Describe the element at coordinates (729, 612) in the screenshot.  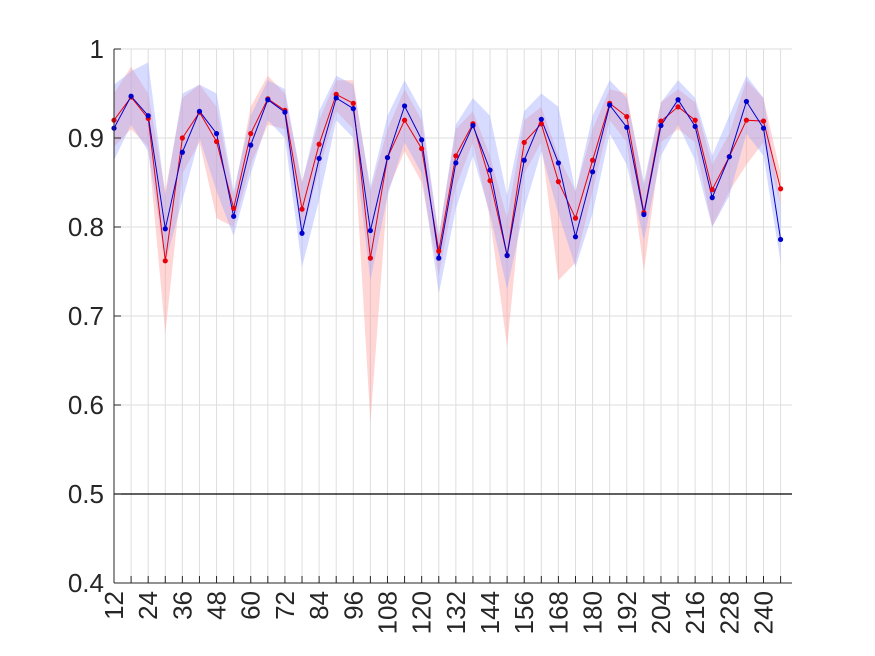
I see `x-tick-label: 228` at that location.